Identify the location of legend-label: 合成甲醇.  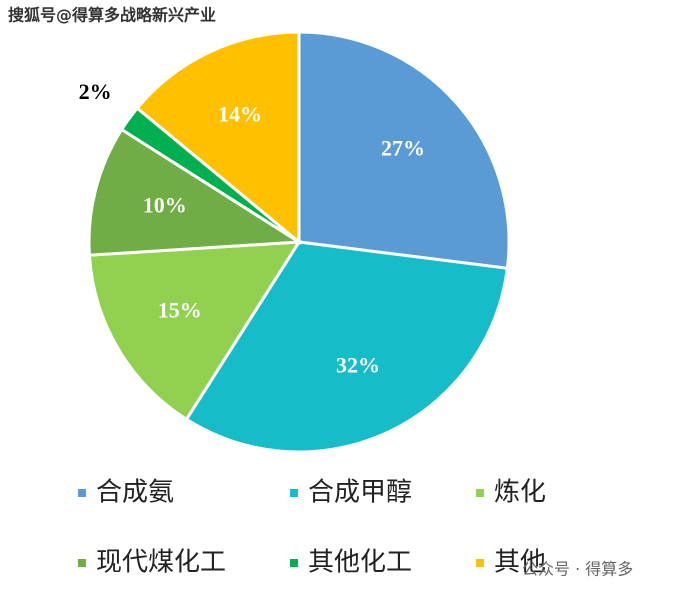
(360, 493).